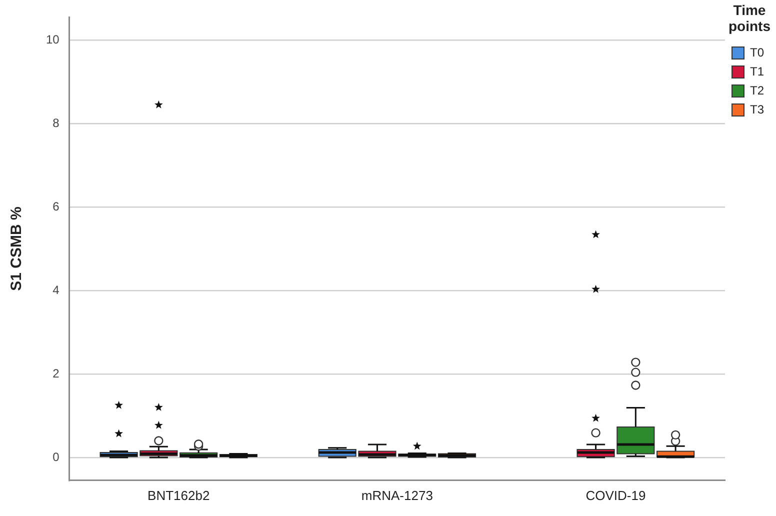 The width and height of the screenshot is (776, 516). Describe the element at coordinates (53, 39) in the screenshot. I see `y-tick-label: 10` at that location.